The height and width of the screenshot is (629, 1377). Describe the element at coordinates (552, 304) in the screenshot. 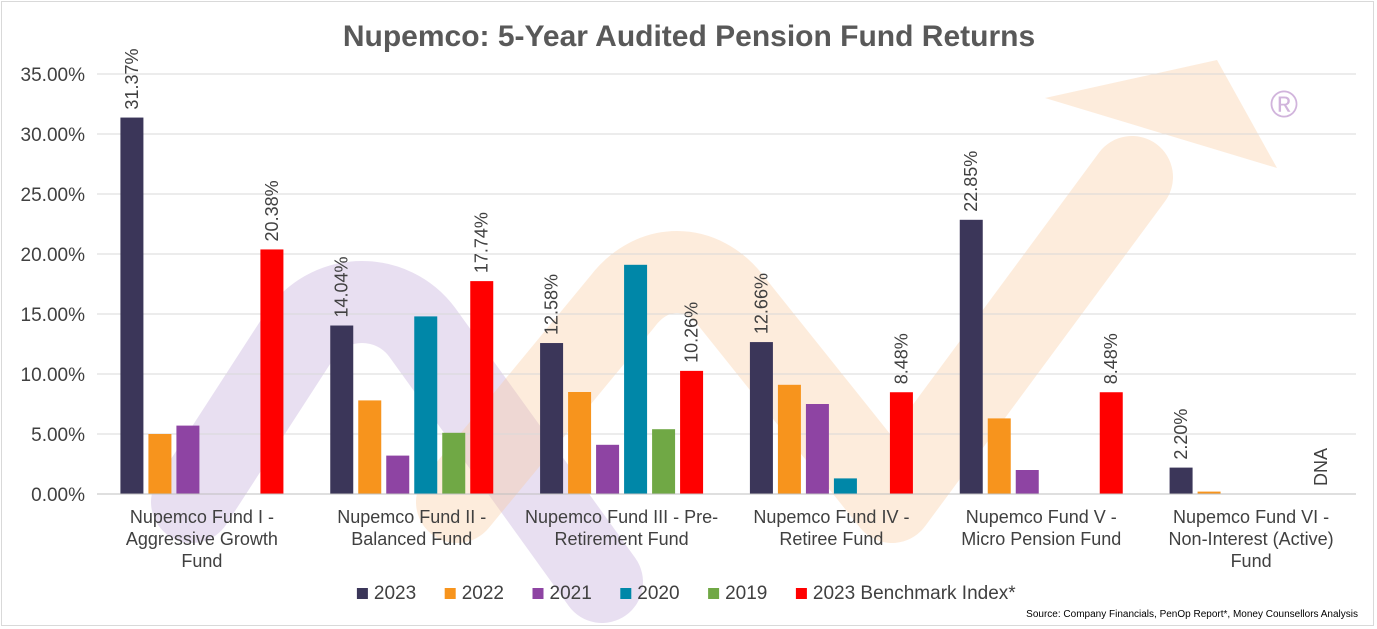

I see `data-label: 12.58%` at that location.